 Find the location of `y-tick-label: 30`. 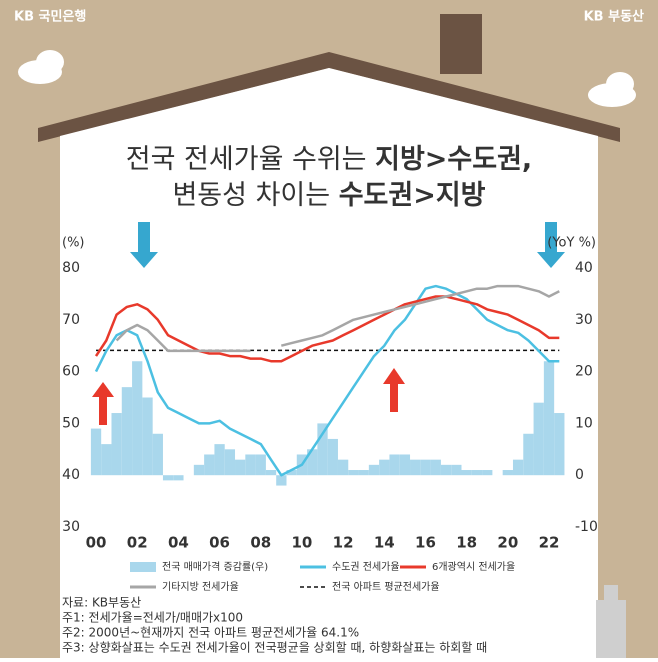

y-tick-label: 30 is located at coordinates (71, 527).